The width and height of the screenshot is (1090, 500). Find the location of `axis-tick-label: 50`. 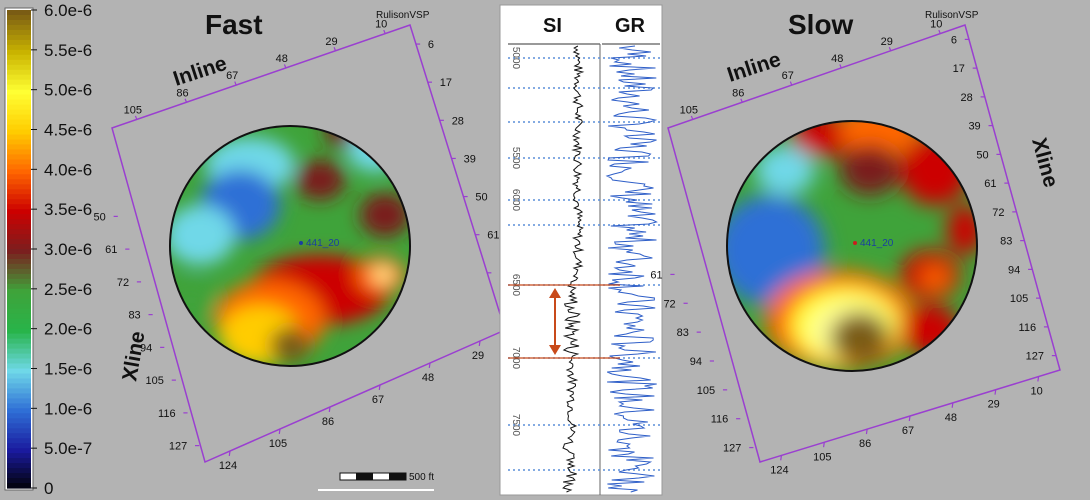

axis-tick-label: 50 is located at coordinates (481, 198).